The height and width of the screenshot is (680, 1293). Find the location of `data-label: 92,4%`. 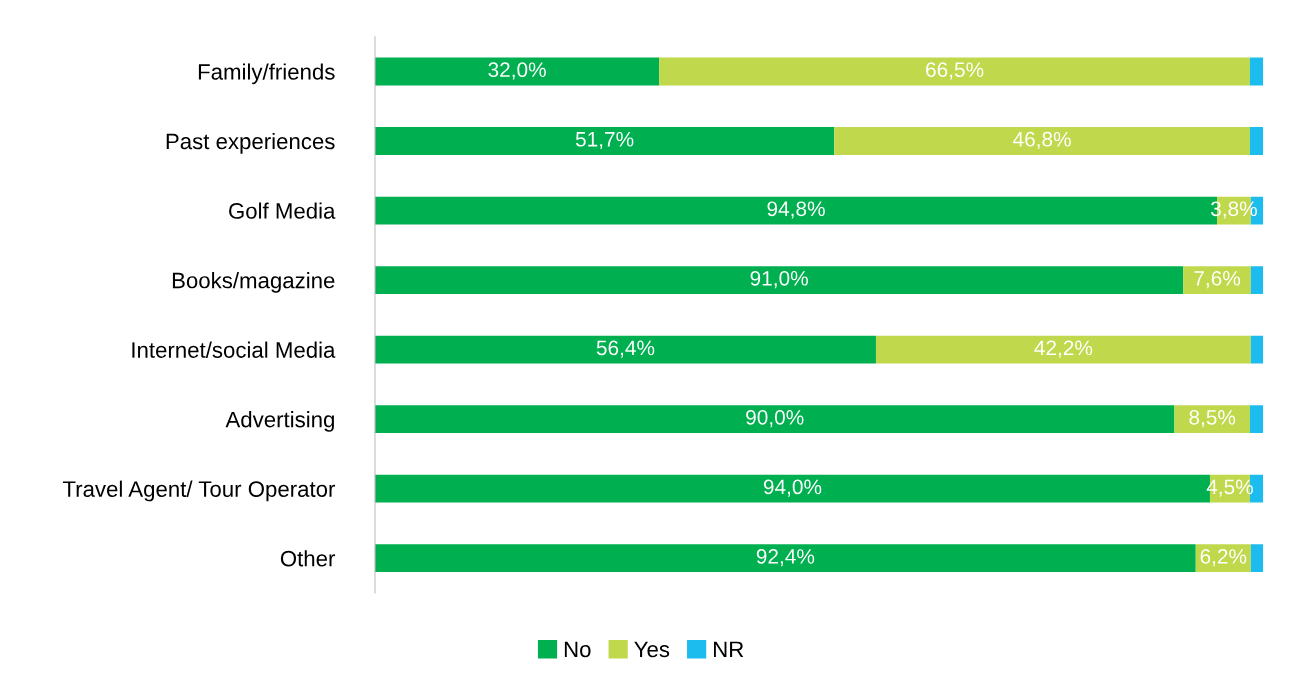

data-label: 92,4% is located at coordinates (785, 558).